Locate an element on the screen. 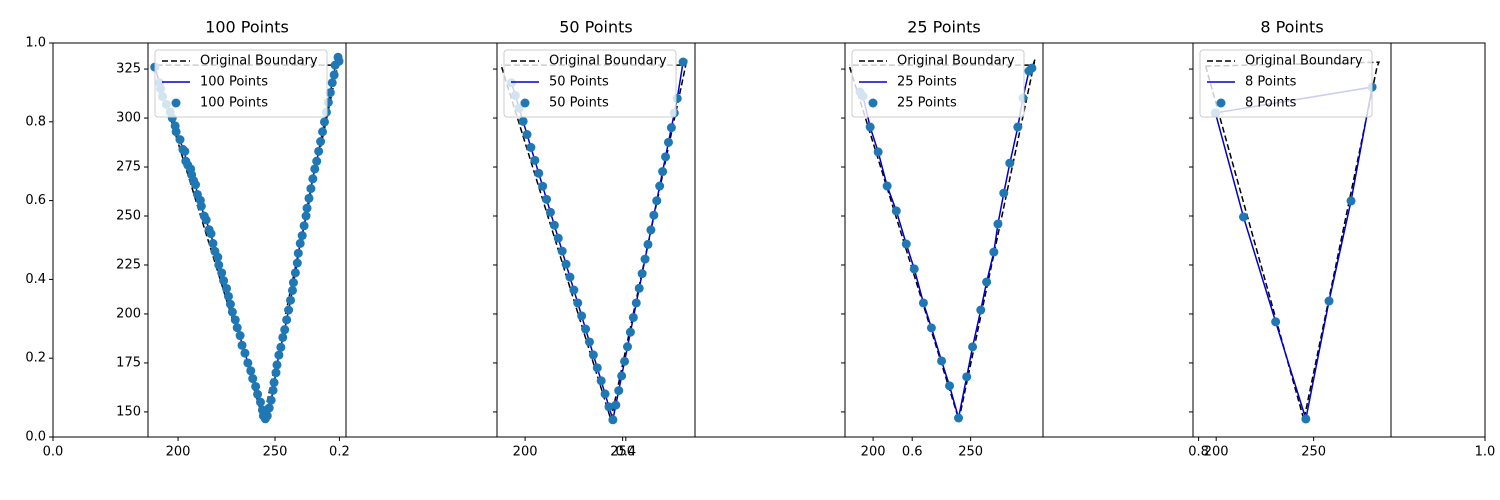 This screenshot has width=1500, height=500. y-tick-label: 150 is located at coordinates (128, 411).